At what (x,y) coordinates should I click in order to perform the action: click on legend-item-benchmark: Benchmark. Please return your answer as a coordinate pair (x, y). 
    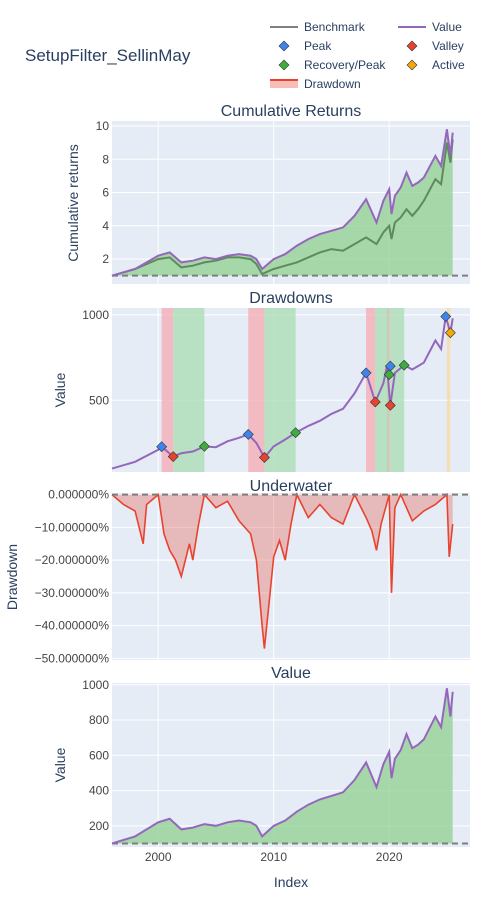
    Looking at the image, I should click on (318, 27).